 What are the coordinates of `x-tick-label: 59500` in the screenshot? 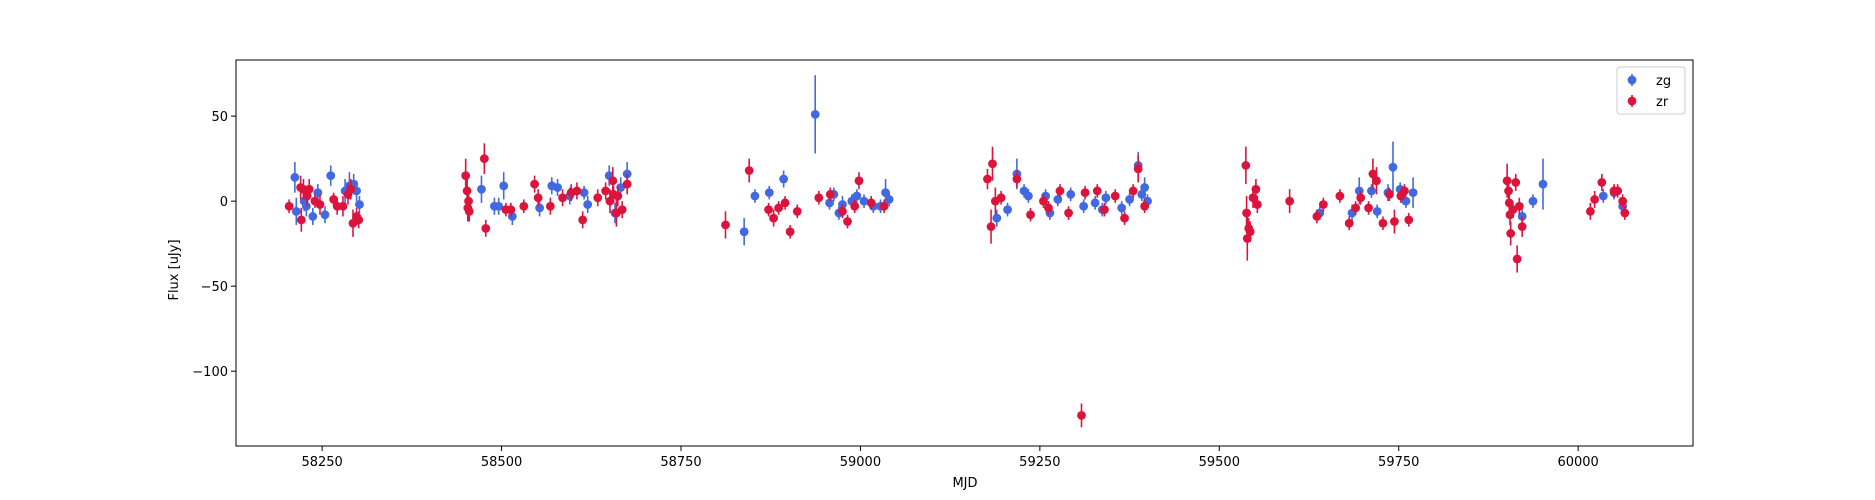 It's located at (1219, 462).